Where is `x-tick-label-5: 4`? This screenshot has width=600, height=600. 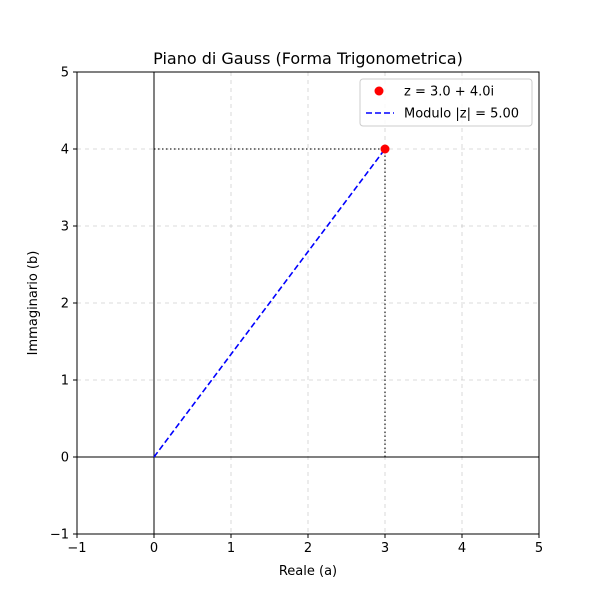
x-tick-label-5: 4 is located at coordinates (462, 548).